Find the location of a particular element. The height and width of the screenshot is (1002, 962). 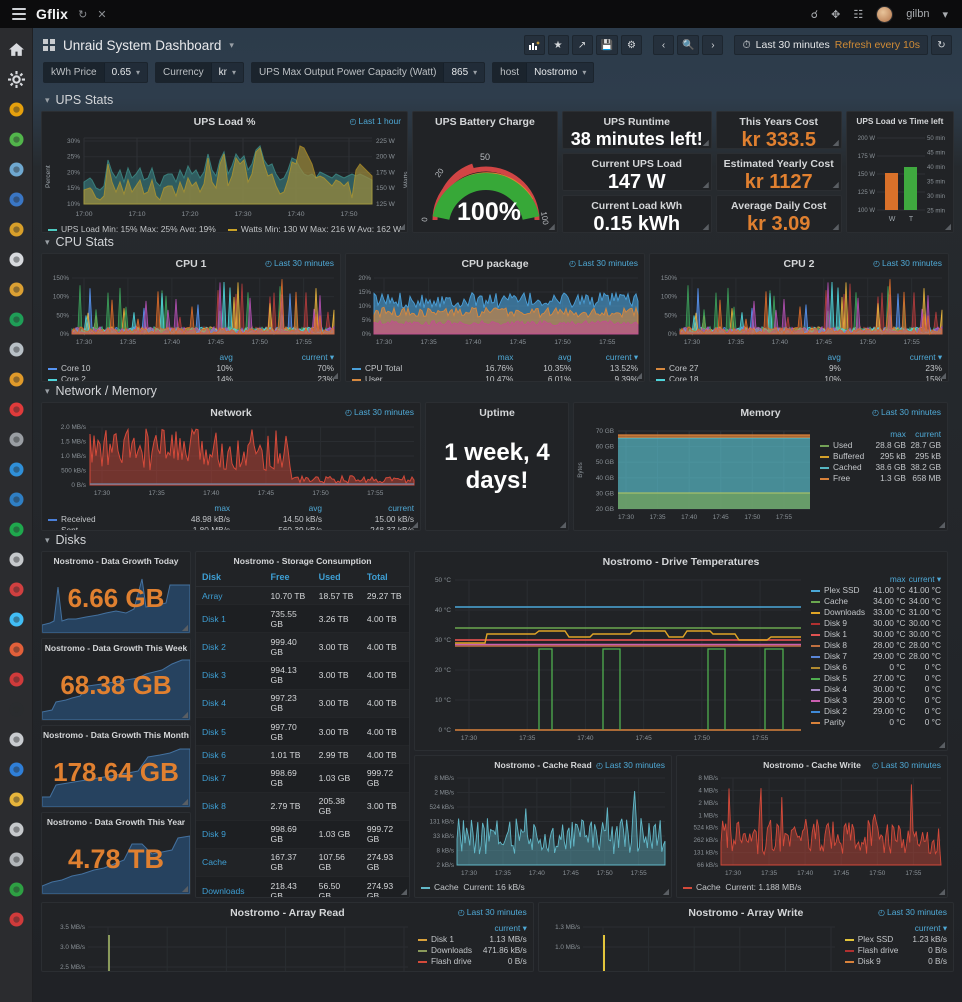

ombi-gear-icon is located at coordinates (16, 379).